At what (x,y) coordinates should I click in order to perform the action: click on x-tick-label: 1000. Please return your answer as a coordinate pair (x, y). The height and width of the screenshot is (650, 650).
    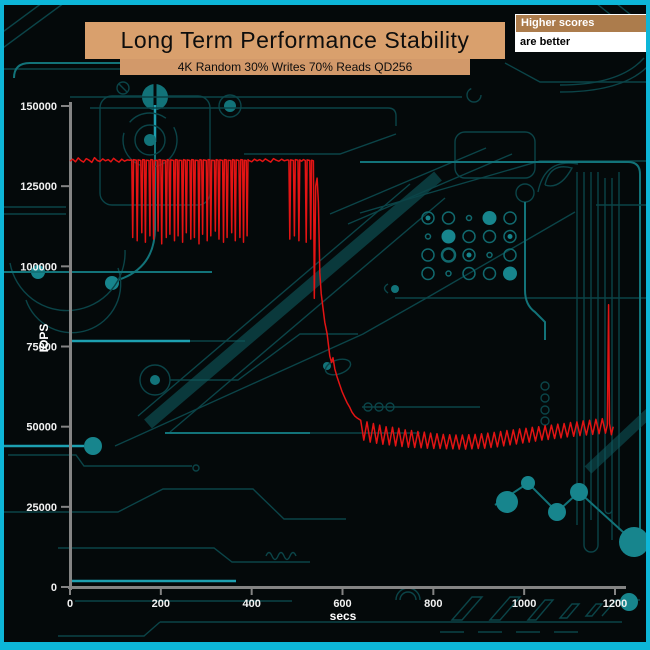
    Looking at the image, I should click on (524, 604).